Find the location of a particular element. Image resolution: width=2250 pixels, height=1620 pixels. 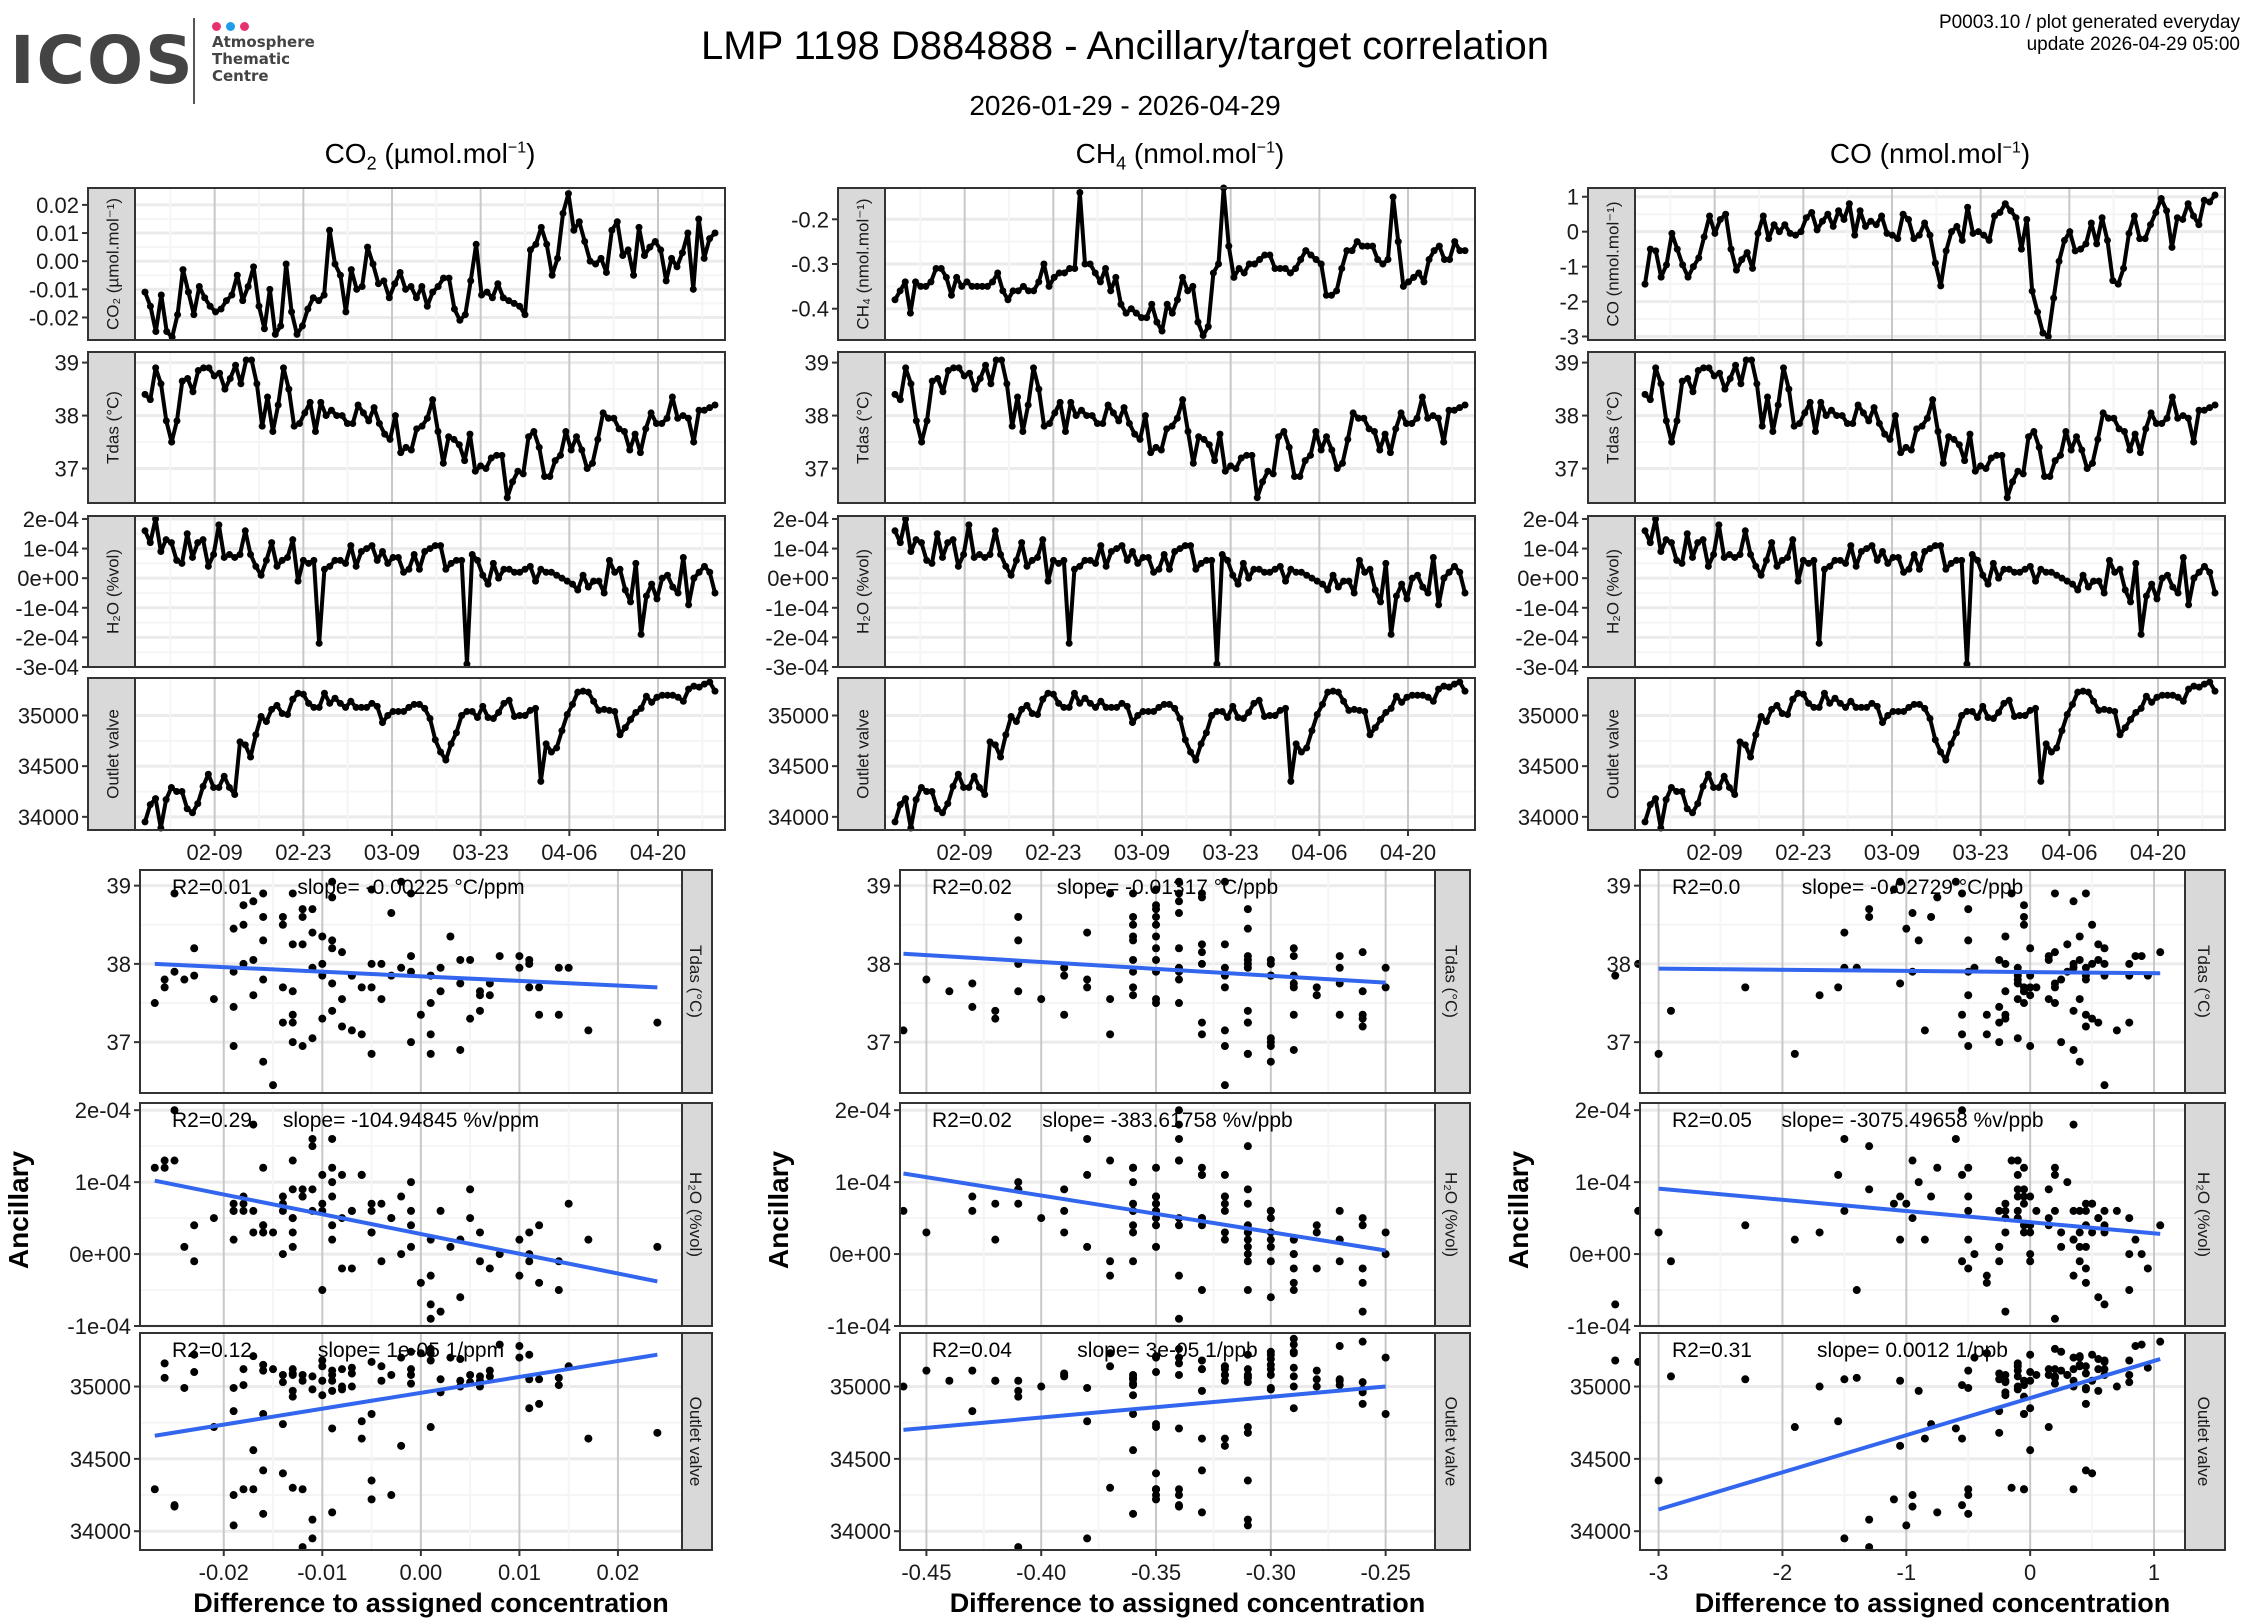

icos-logo: ICOS Atmosphere Thematic Centre is located at coordinates (170, 63).